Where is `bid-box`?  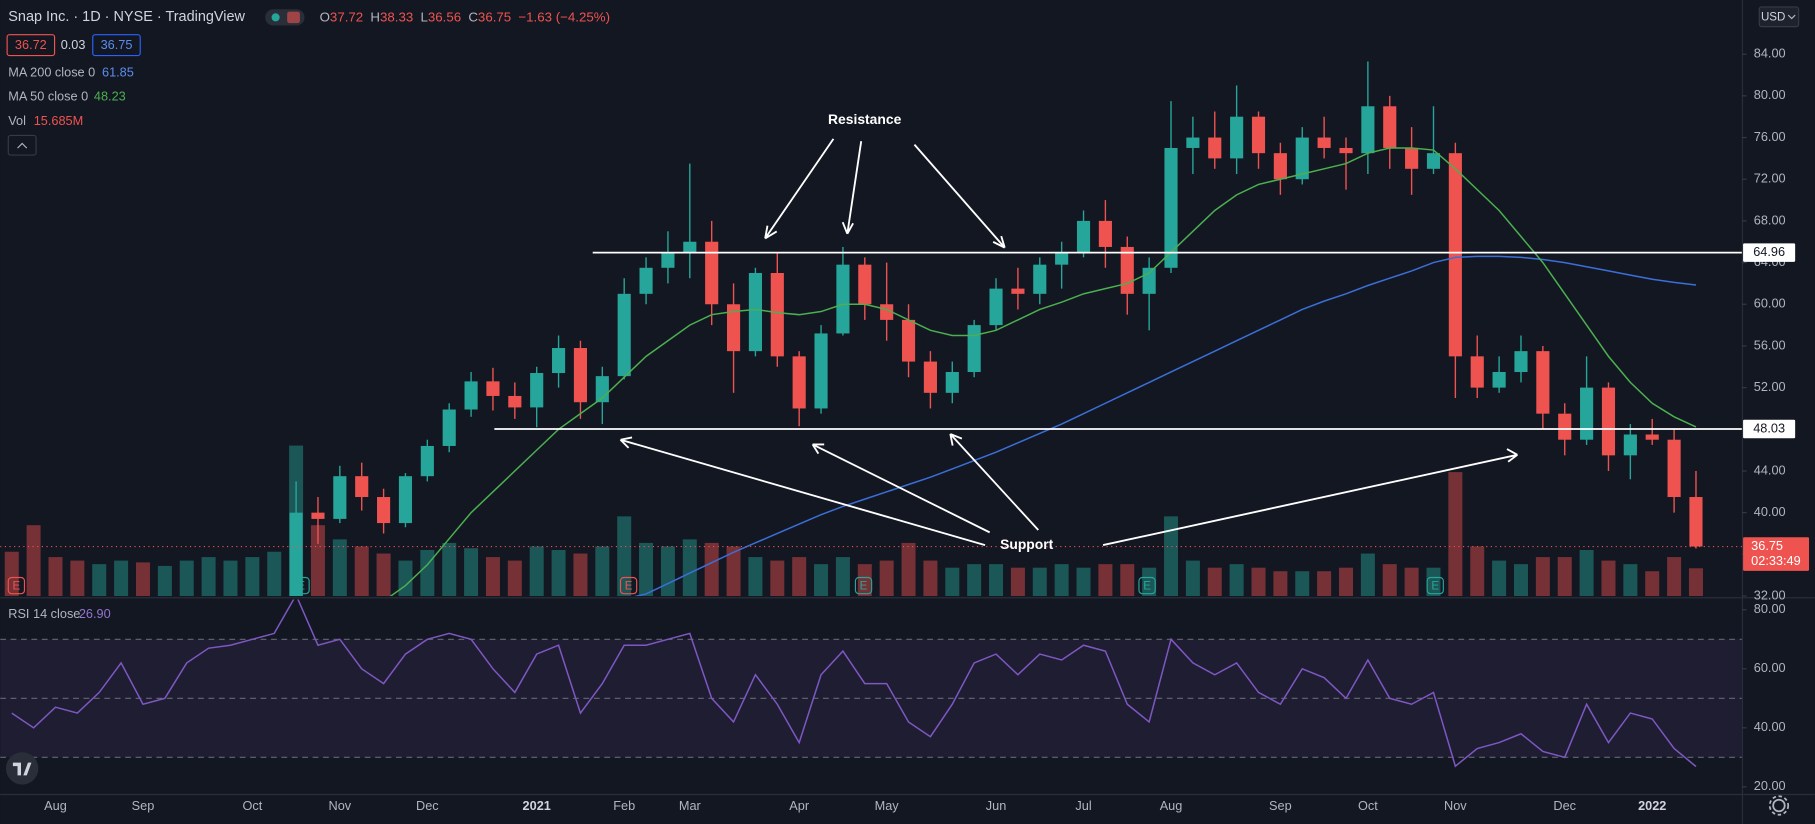
bid-box is located at coordinates (31, 45).